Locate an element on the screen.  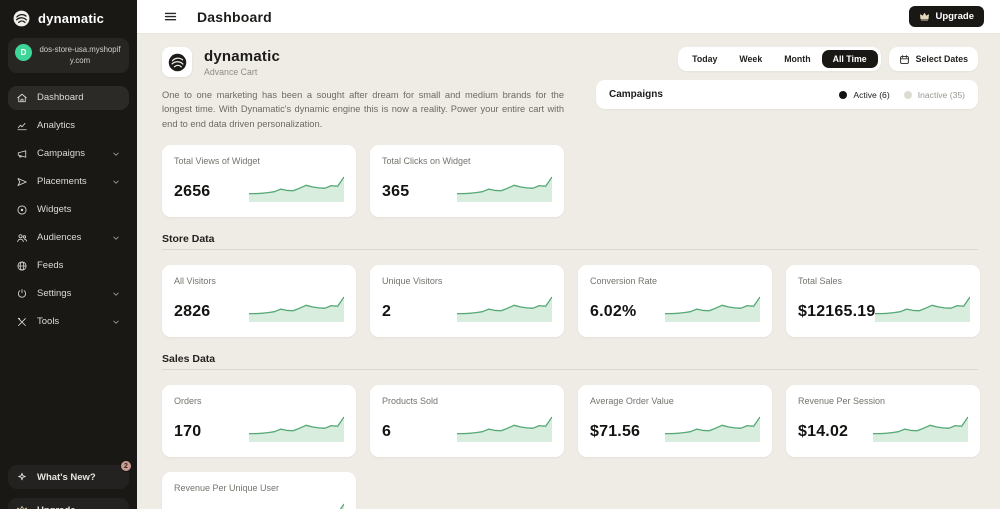
stat-card-value: 2 is located at coordinates (387, 312).